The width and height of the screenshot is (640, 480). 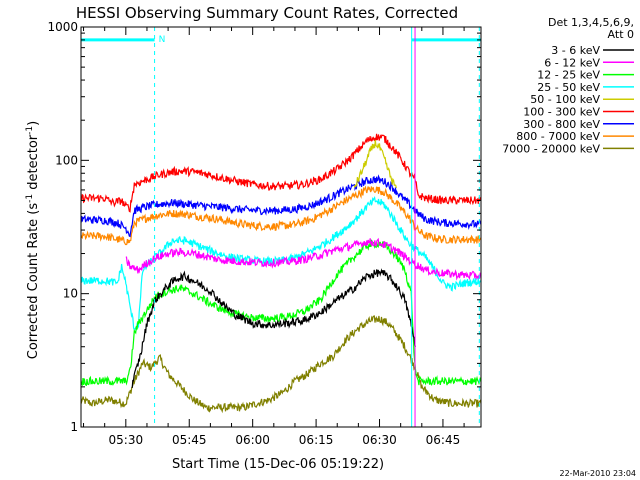 What do you see at coordinates (62, 27) in the screenshot?
I see `y-tick-label: 1000` at bounding box center [62, 27].